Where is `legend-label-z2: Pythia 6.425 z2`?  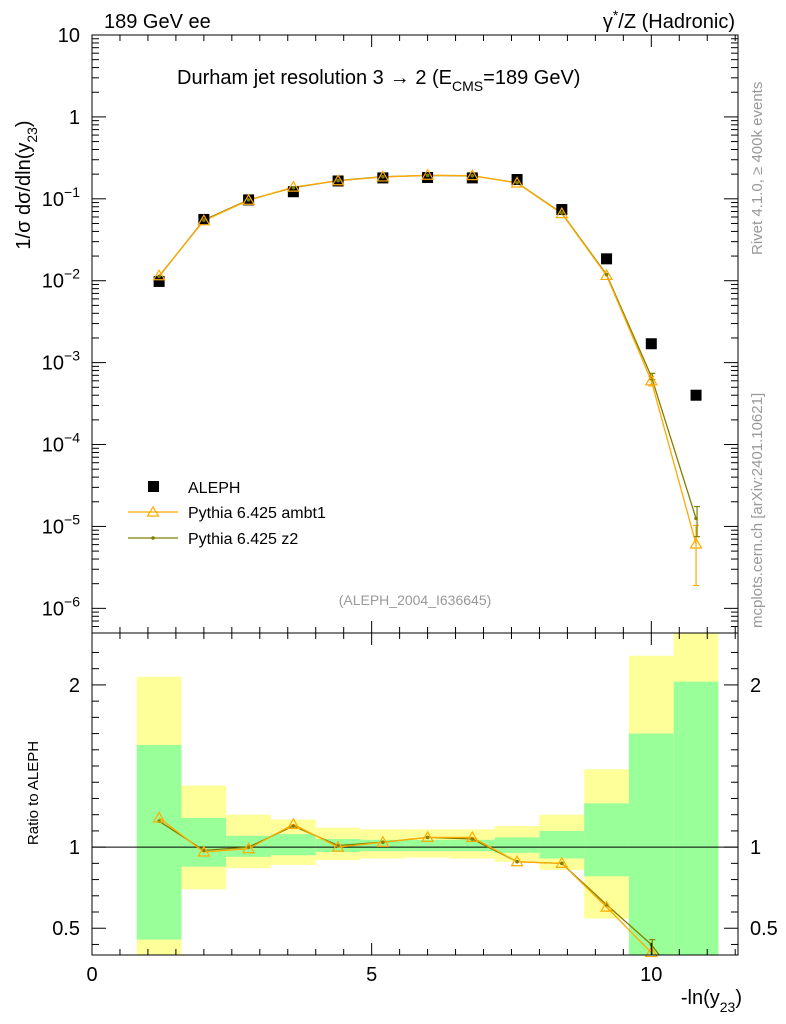 legend-label-z2: Pythia 6.425 z2 is located at coordinates (243, 539).